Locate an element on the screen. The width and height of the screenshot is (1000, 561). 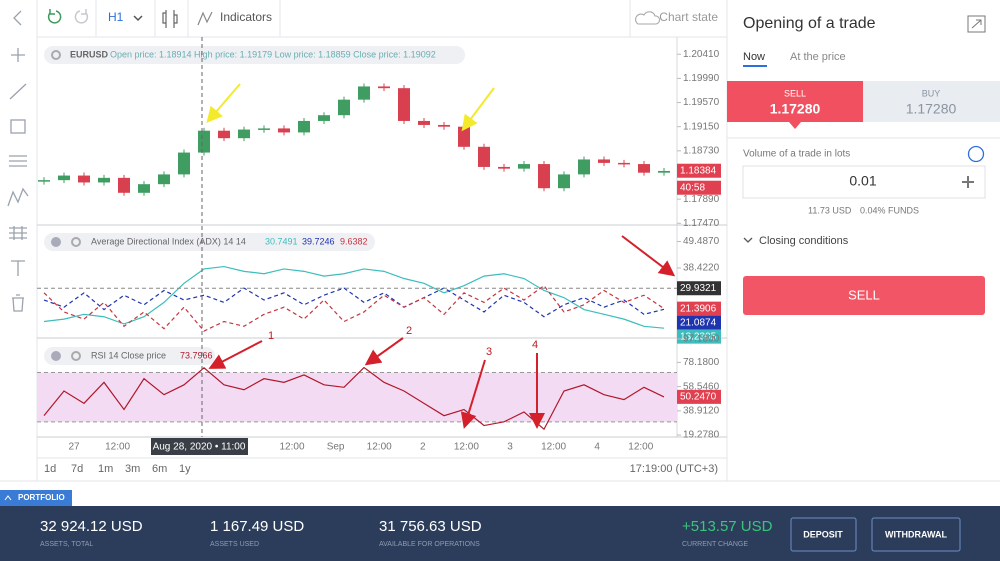
stat-value: 31 756.63 USD is located at coordinates (430, 526).